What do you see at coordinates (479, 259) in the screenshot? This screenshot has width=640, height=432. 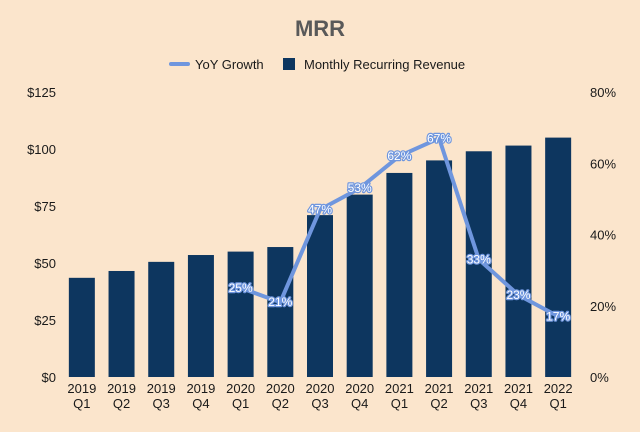 I see `yoy-growth-point-label: 33%` at bounding box center [479, 259].